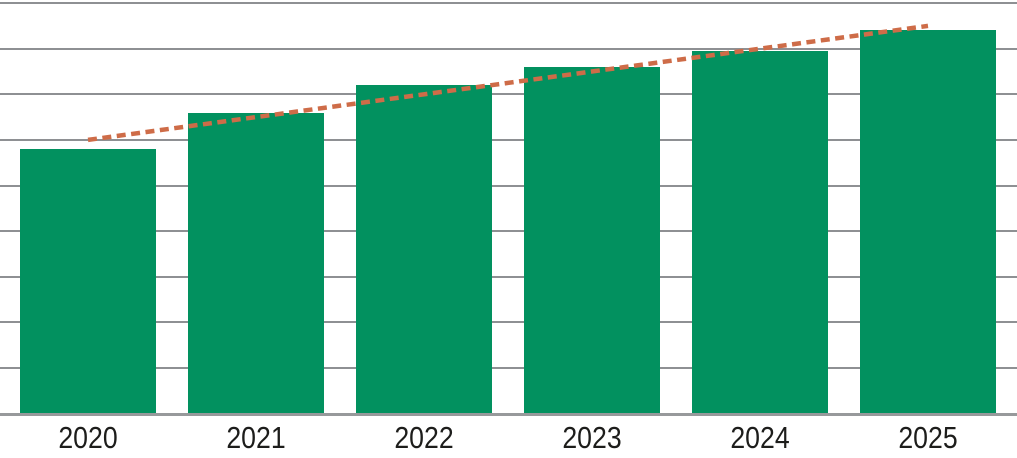 This screenshot has height=458, width=1017. What do you see at coordinates (424, 249) in the screenshot?
I see `bar-2022` at bounding box center [424, 249].